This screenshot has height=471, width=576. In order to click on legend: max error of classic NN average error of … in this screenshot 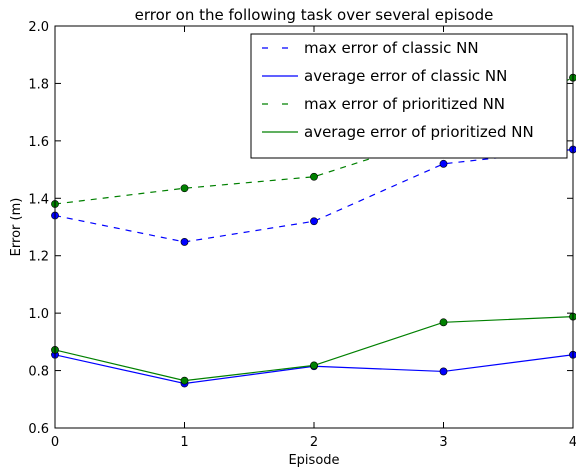, I will do `click(409, 96)`.